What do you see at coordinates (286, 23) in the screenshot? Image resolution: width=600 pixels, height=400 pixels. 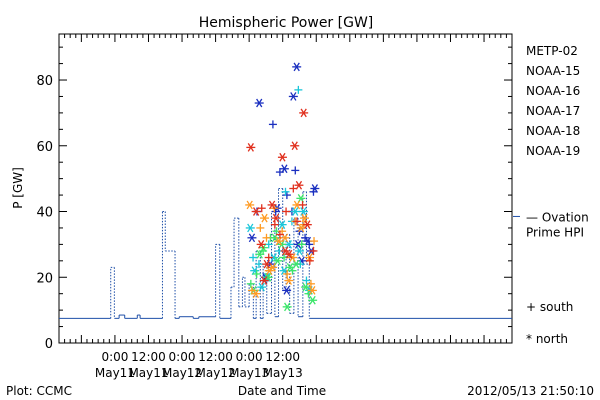 I see `chart-title: Hemispheric Power [GW]` at bounding box center [286, 23].